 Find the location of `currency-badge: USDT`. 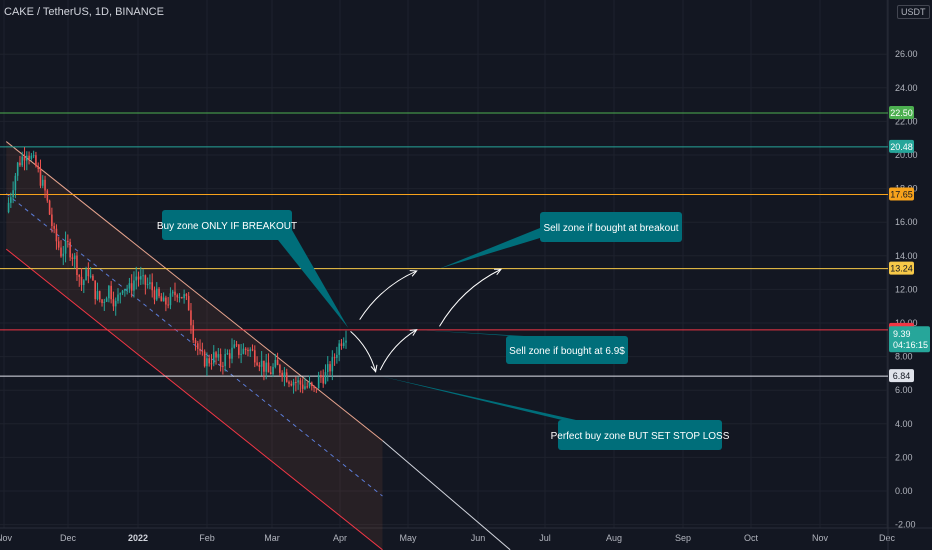

currency-badge: USDT is located at coordinates (913, 12).